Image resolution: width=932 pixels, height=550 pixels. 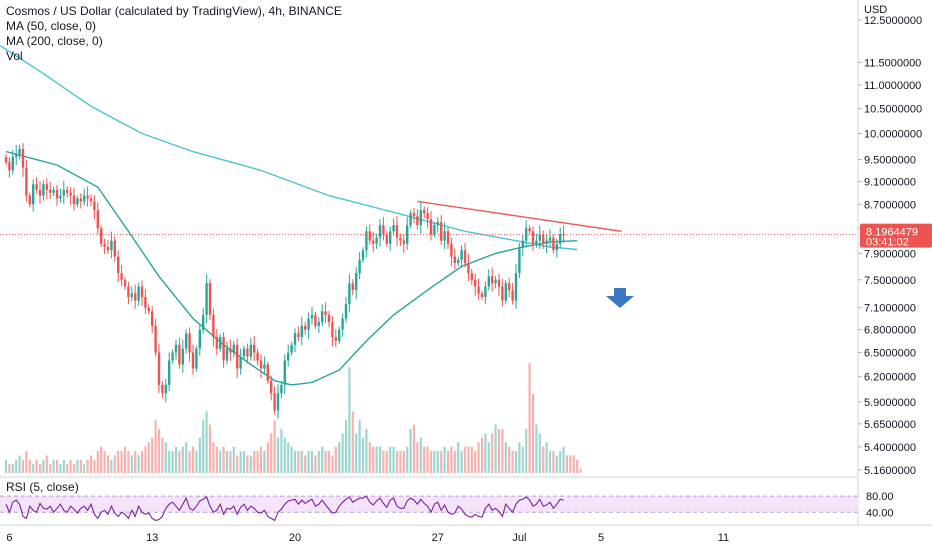 What do you see at coordinates (42, 487) in the screenshot?
I see `rsi-legend: RSI (5, close)` at bounding box center [42, 487].